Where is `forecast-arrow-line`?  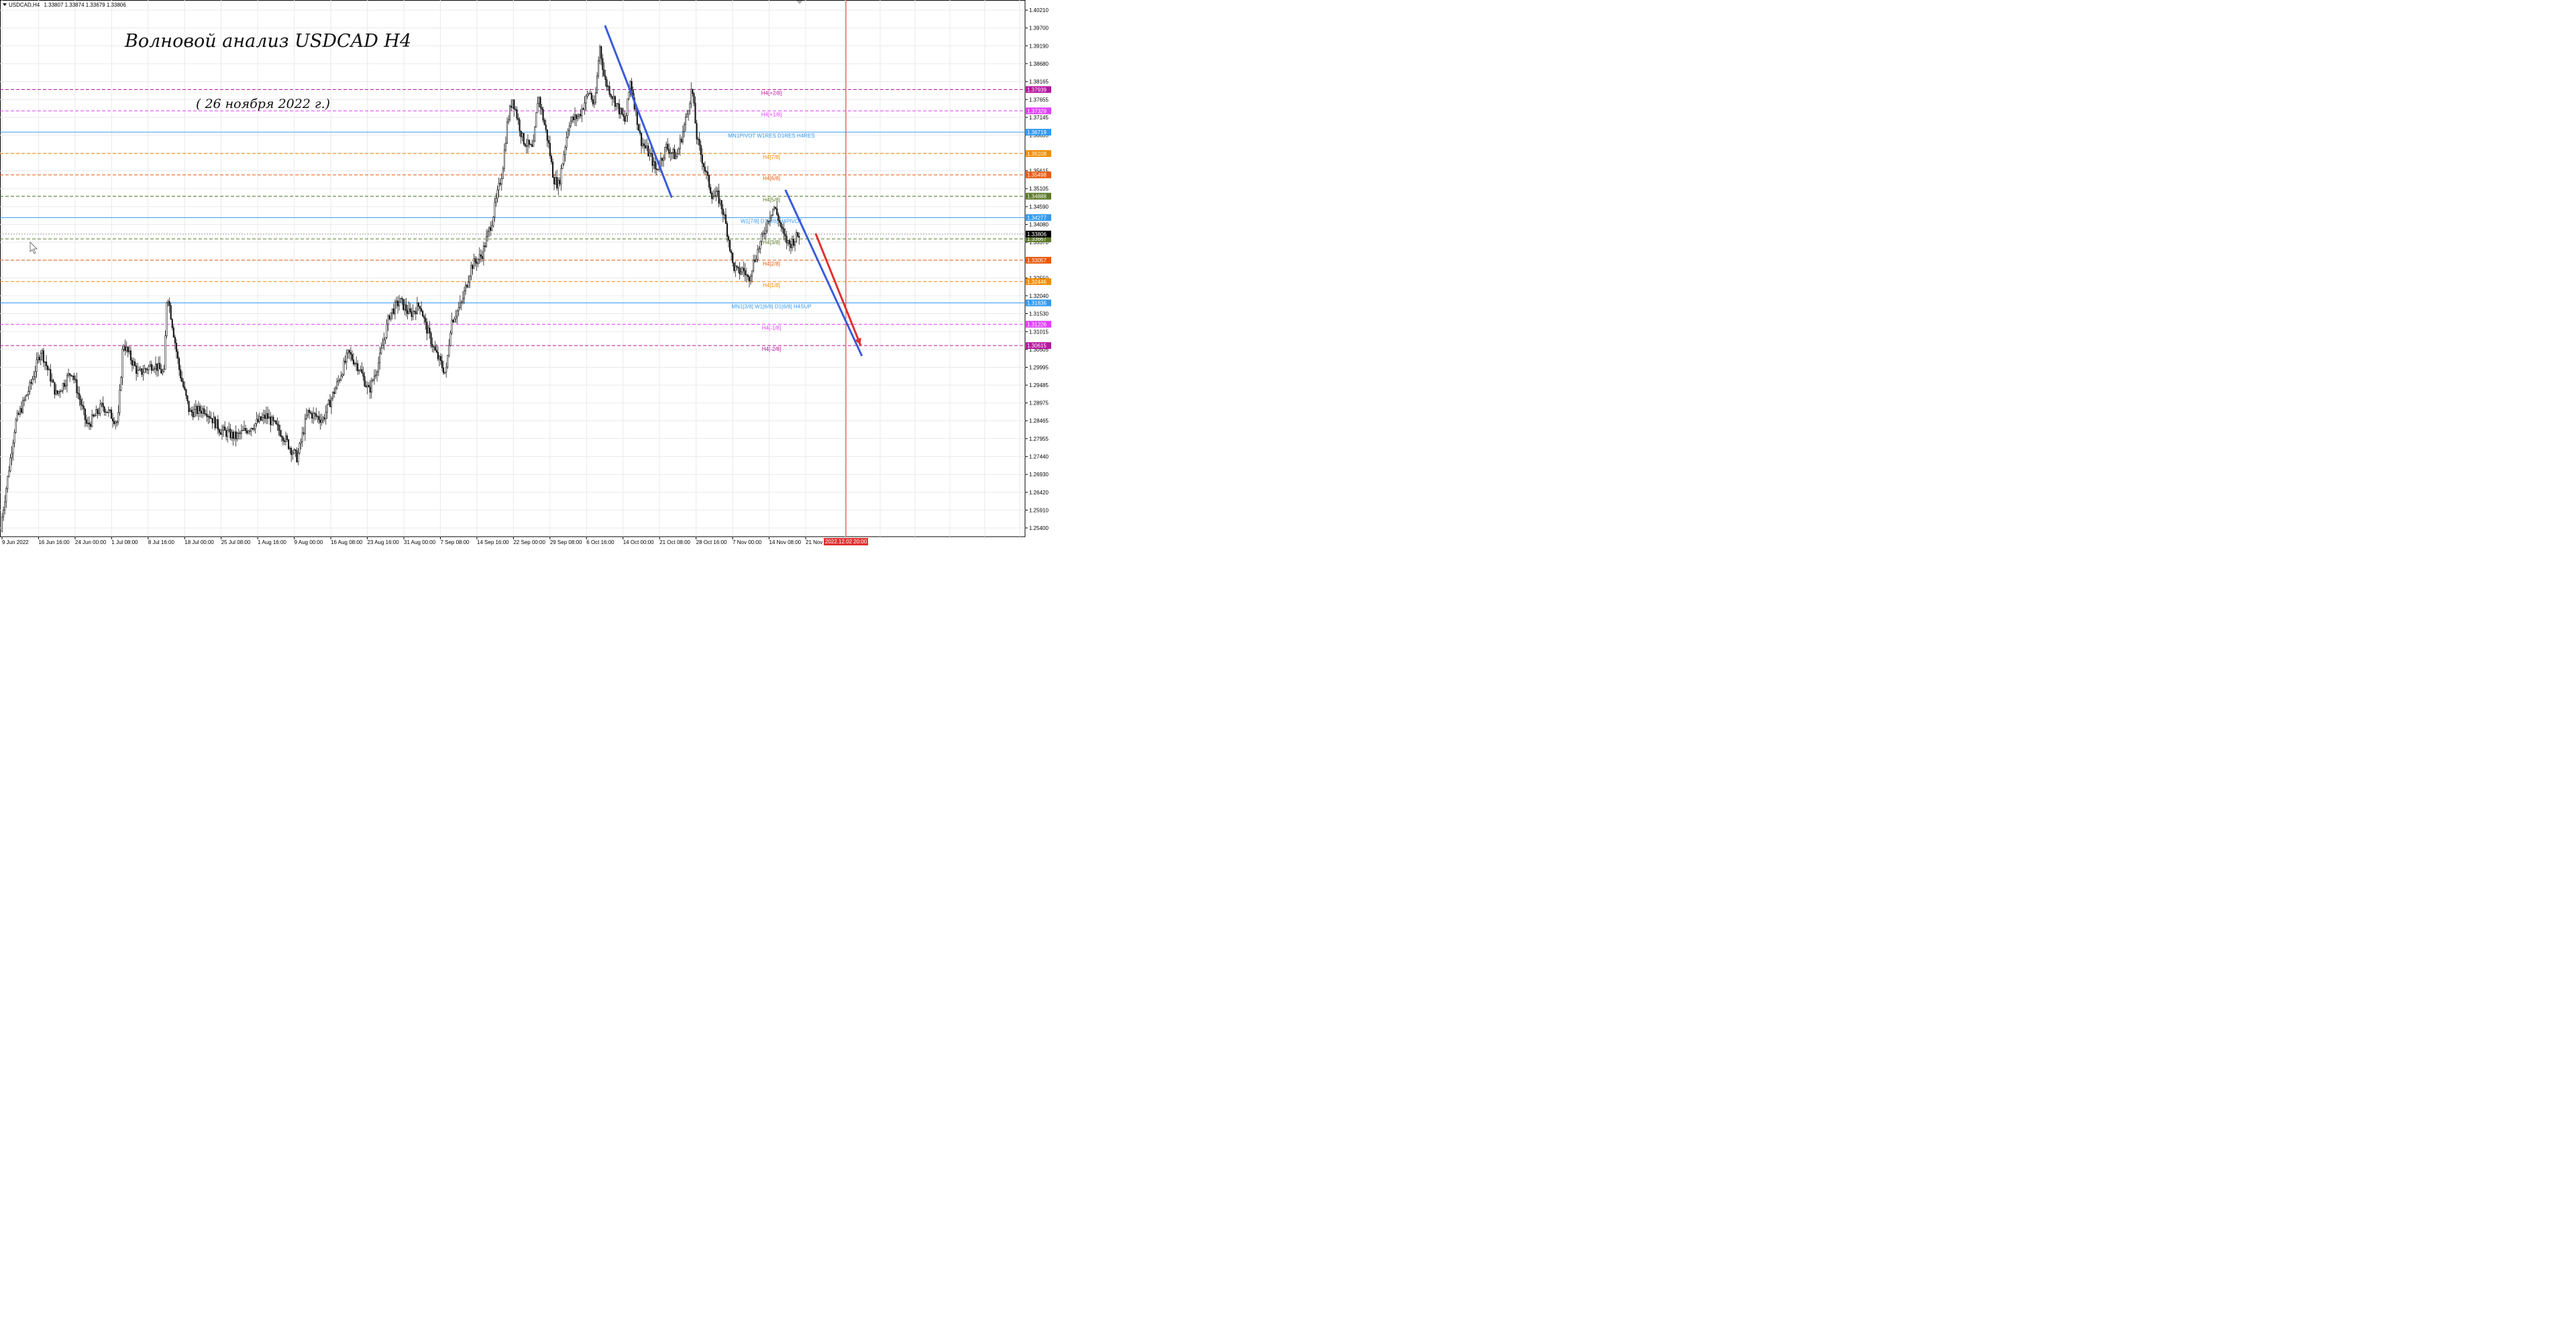
forecast-arrow-line is located at coordinates (838, 289).